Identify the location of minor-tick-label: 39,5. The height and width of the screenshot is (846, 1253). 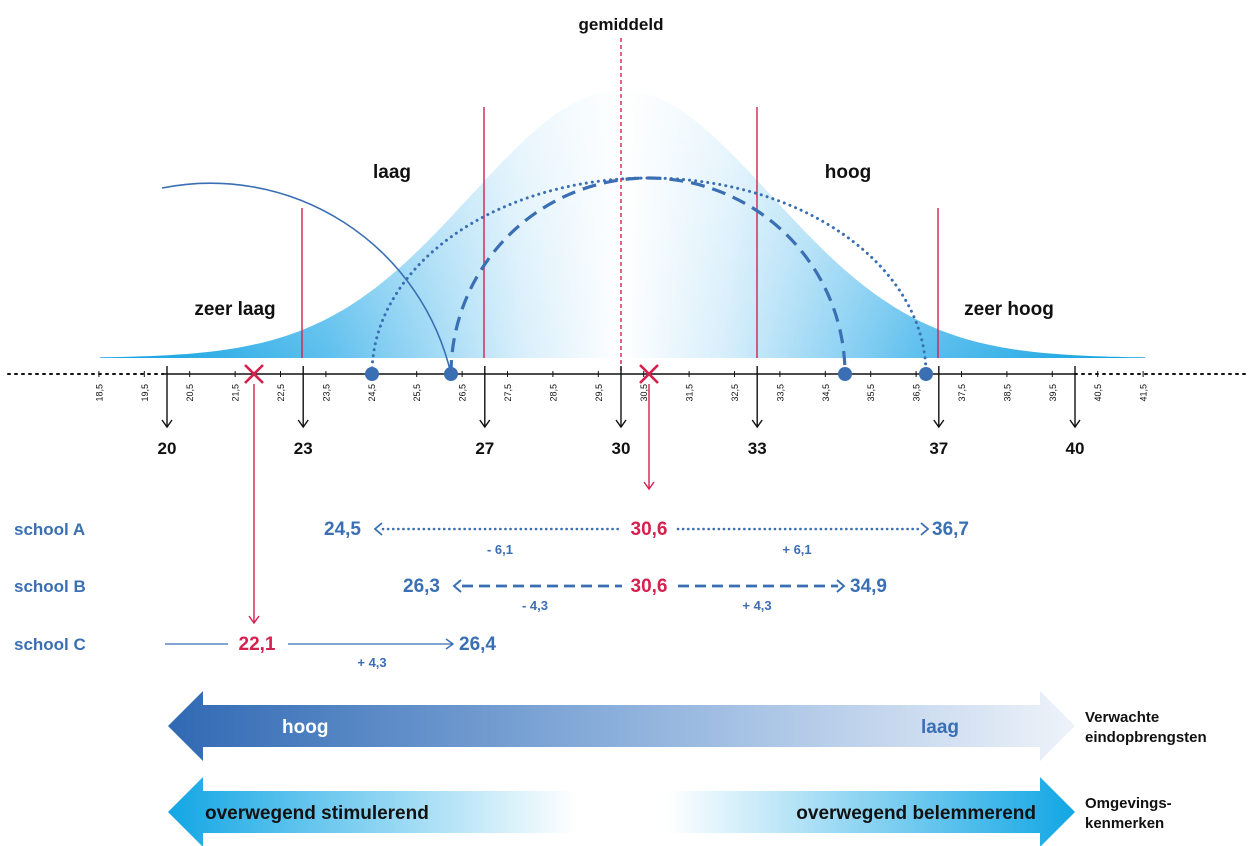
(1053, 393).